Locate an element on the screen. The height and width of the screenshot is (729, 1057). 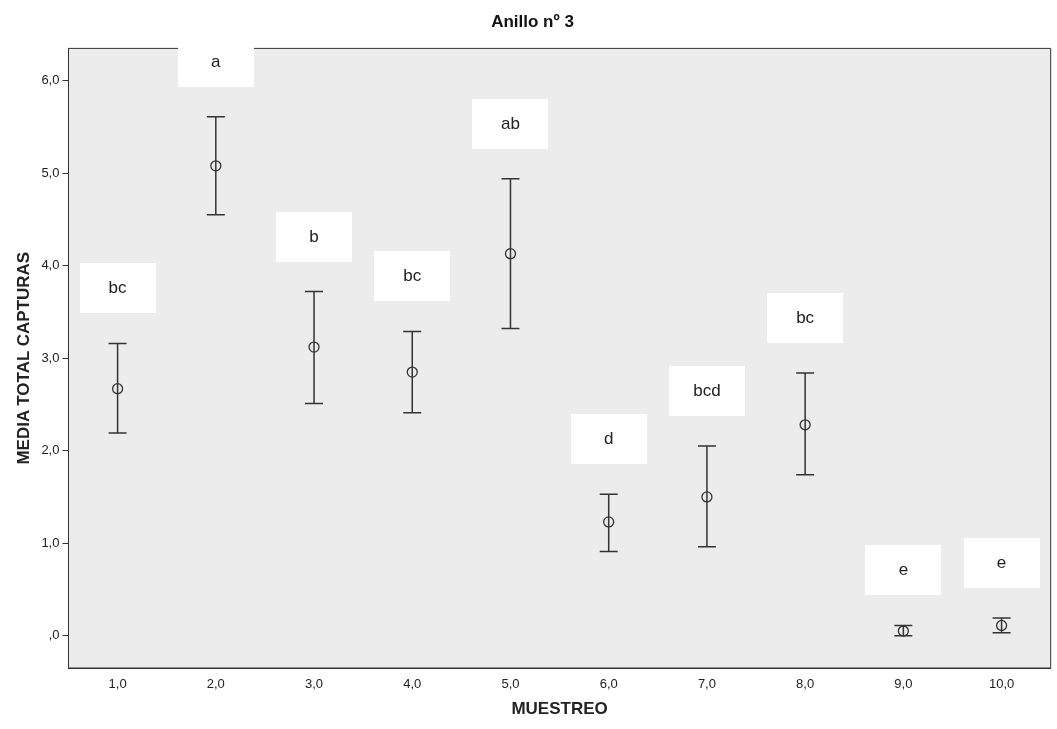
x-tick-label: 4,0 is located at coordinates (412, 684).